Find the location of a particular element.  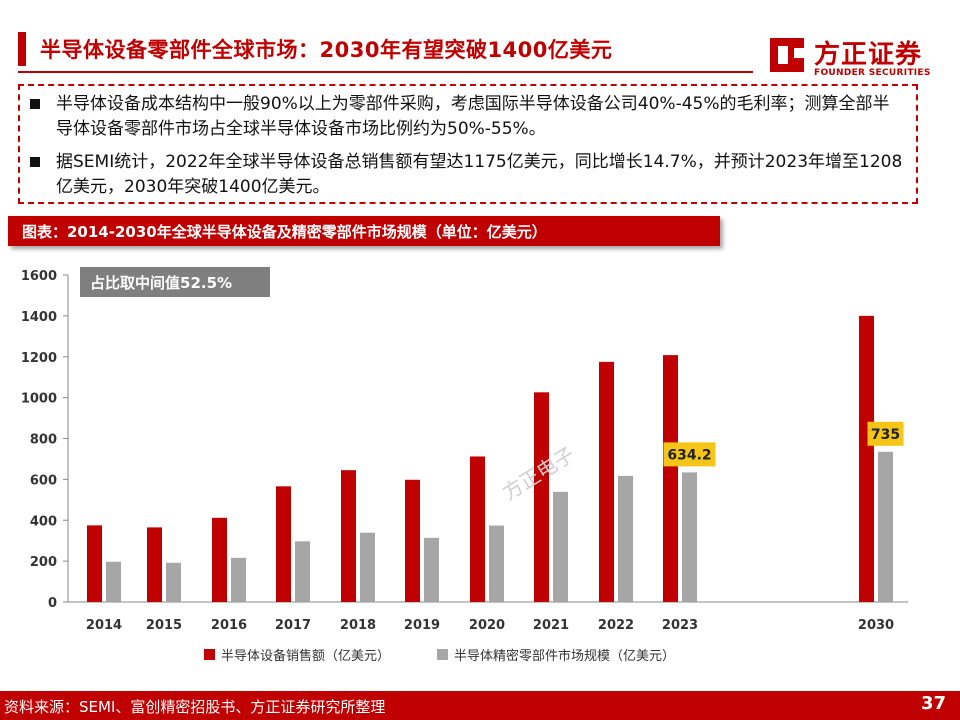

brand-logo: 方正证券 FOUNDER SECURITIES is located at coordinates (853, 59).